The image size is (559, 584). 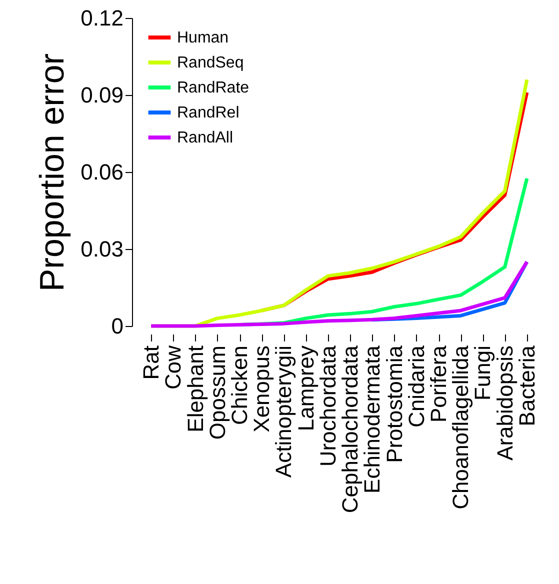 I want to click on legend-label: Human, so click(x=203, y=38).